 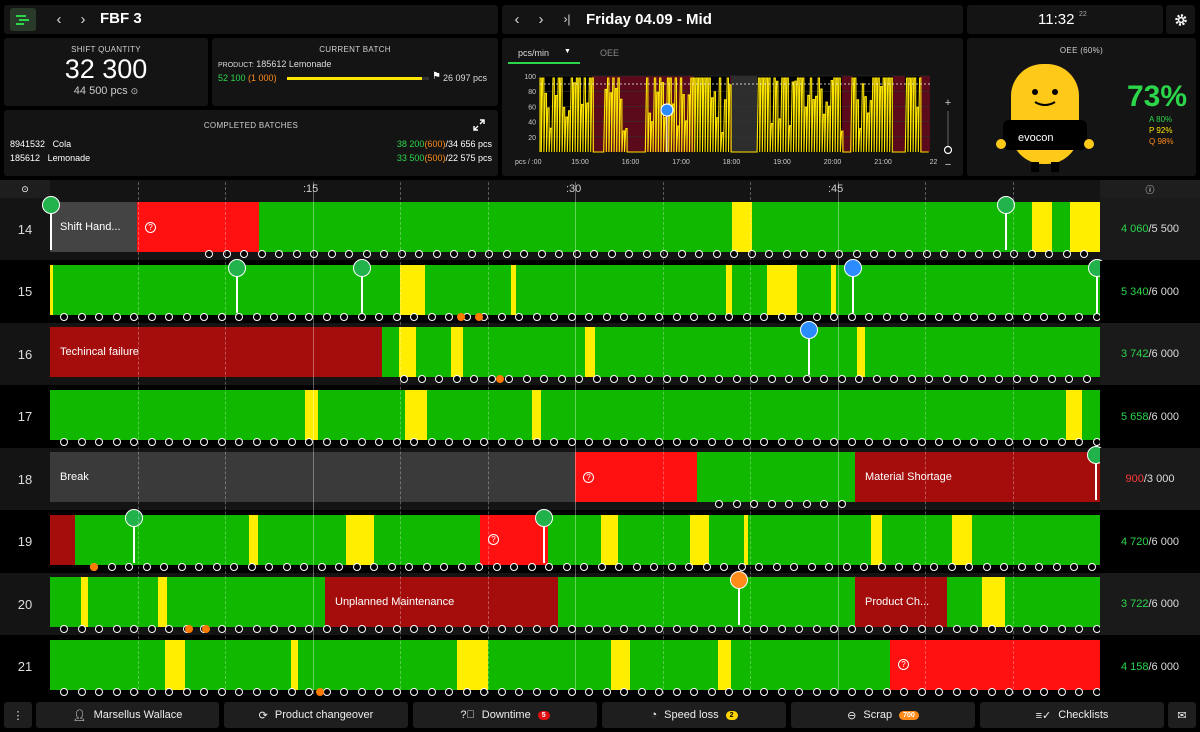 I want to click on timeline-row: 17 5 658/6 000, so click(x=600, y=416).